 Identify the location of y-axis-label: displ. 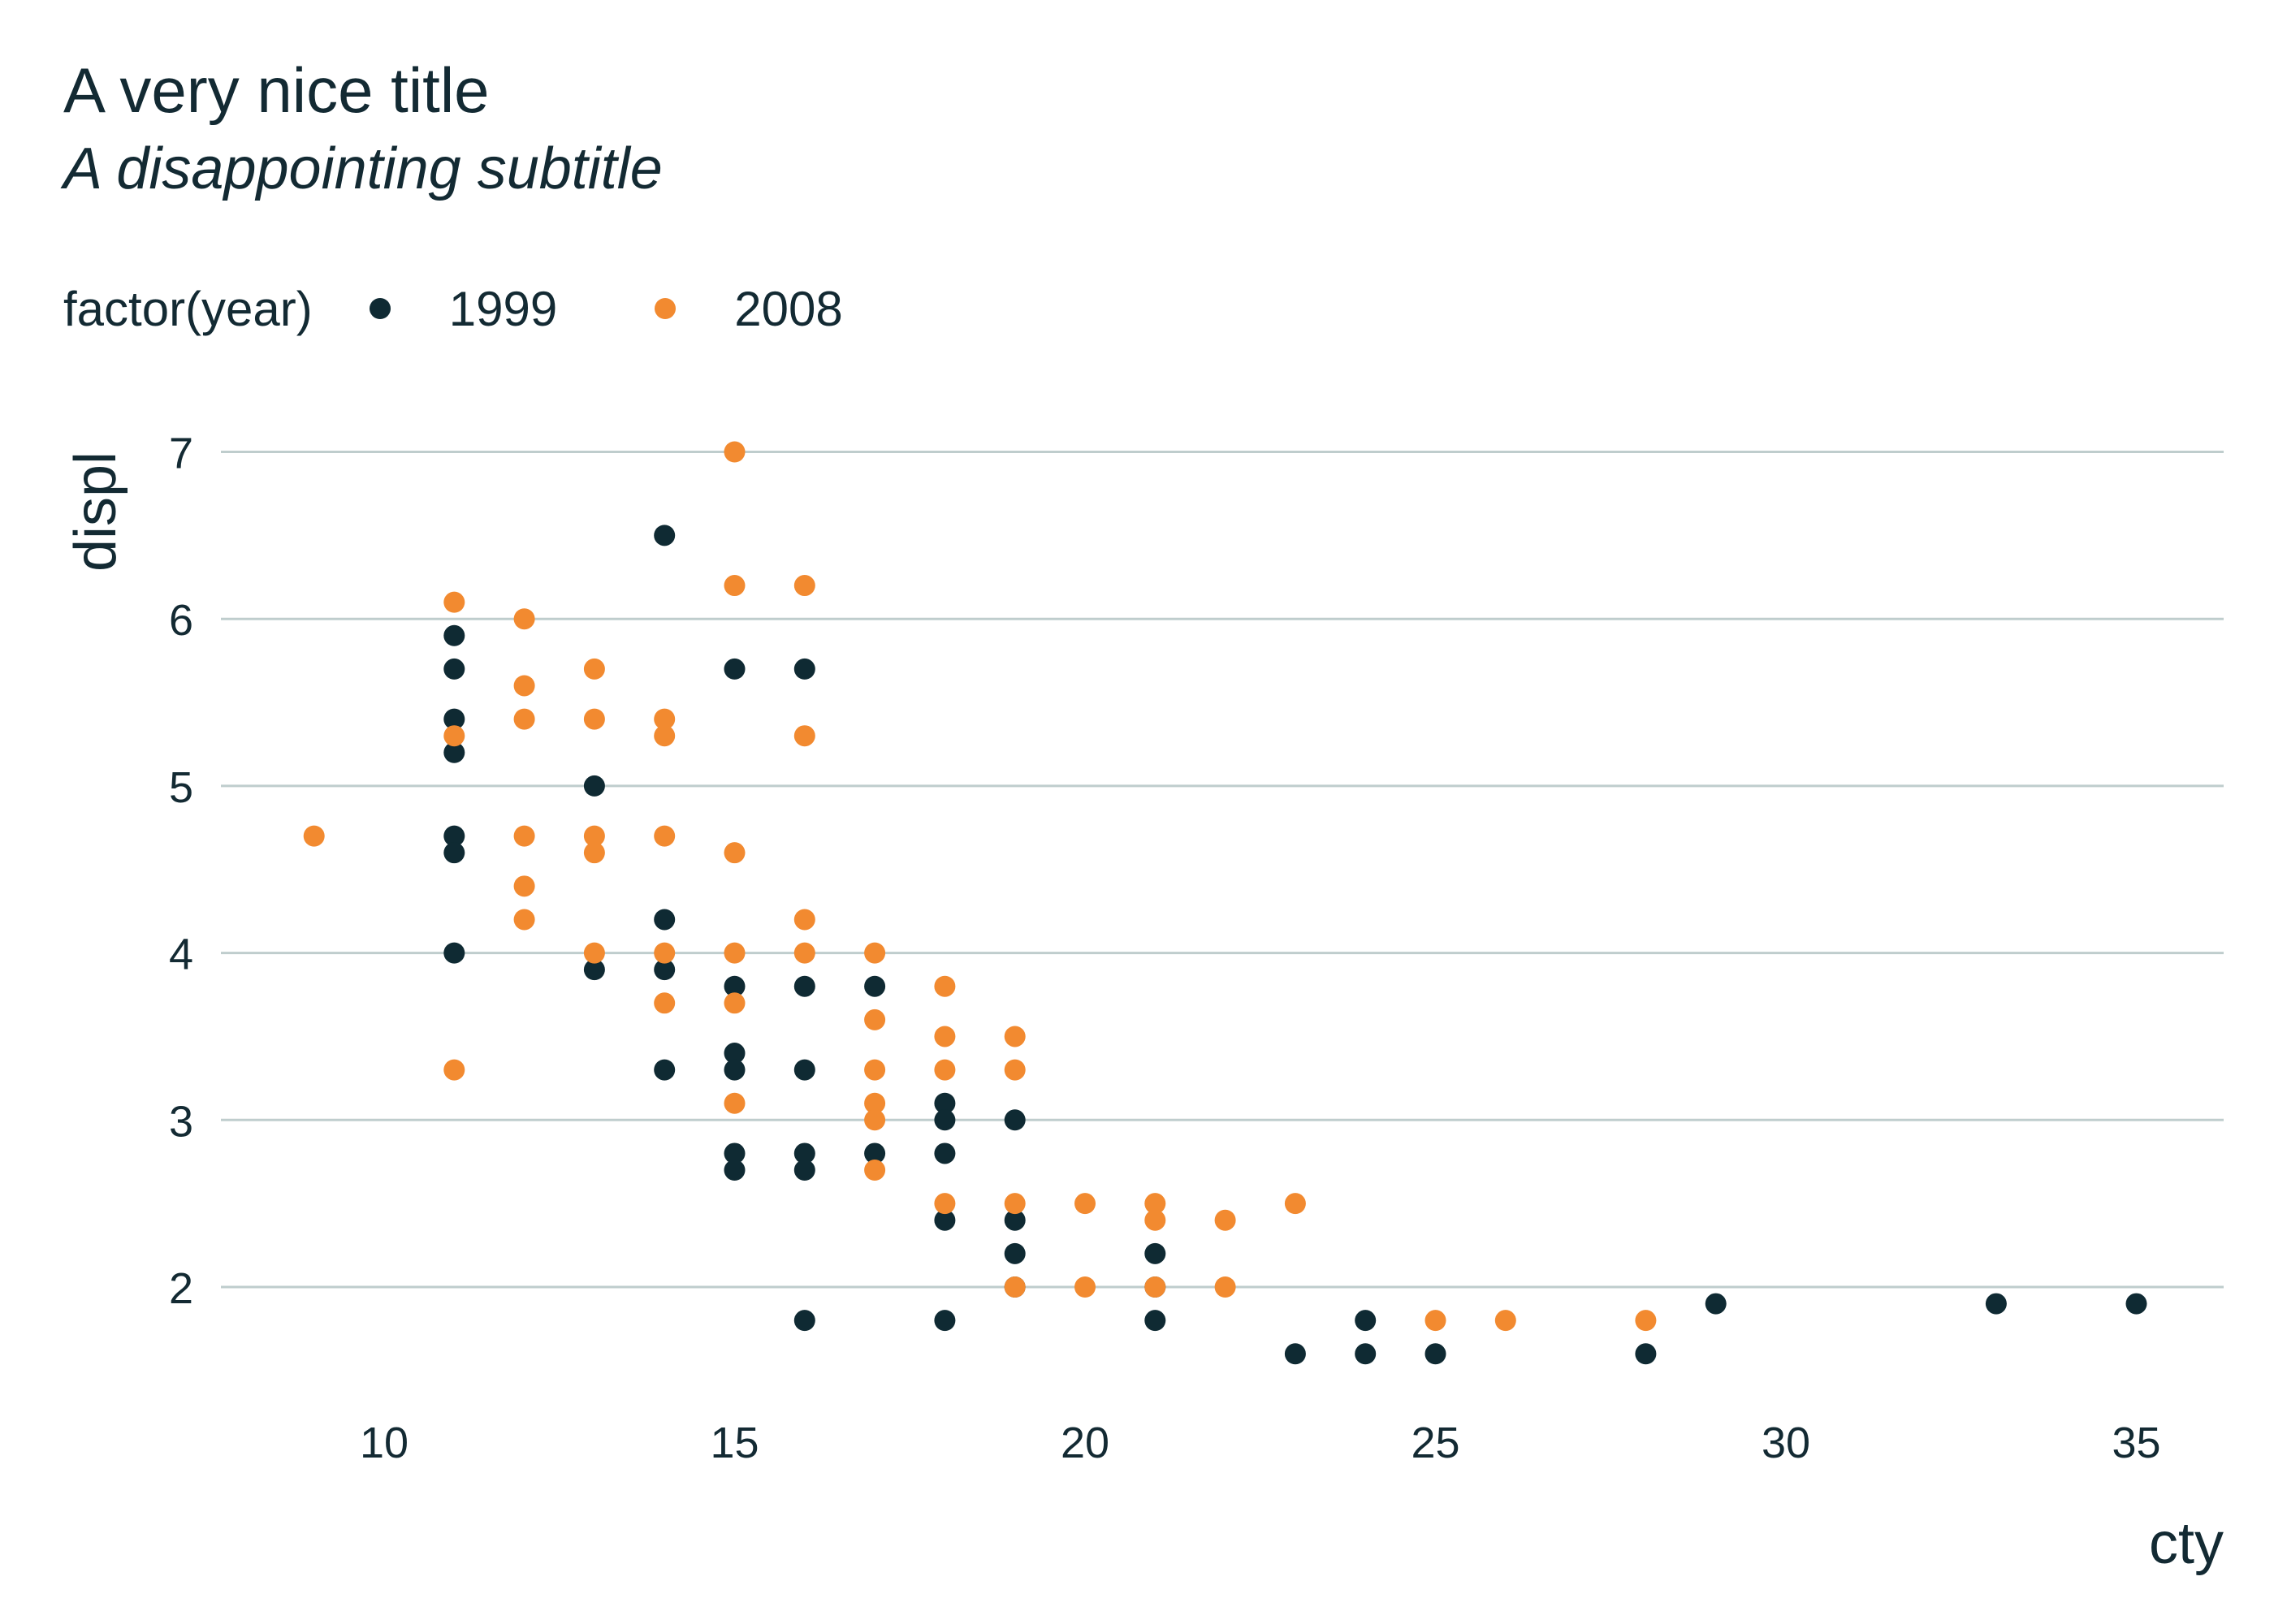
(96, 512).